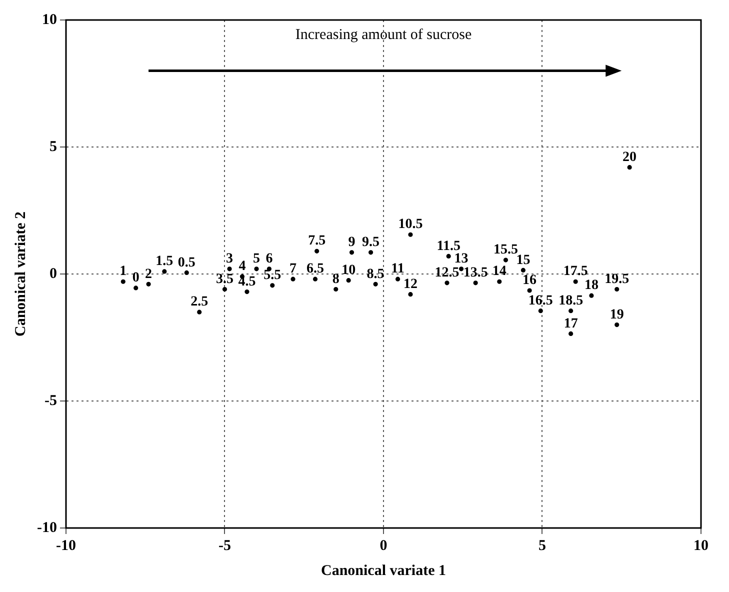 The height and width of the screenshot is (592, 729). What do you see at coordinates (575, 272) in the screenshot?
I see `series-label: 17.5` at bounding box center [575, 272].